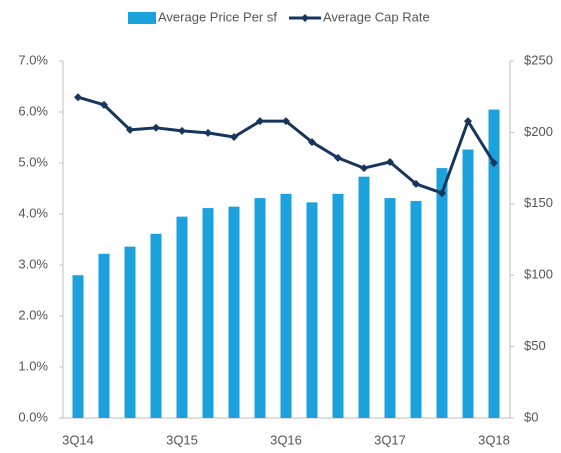  I want to click on legend-label: Average Price Per sf, so click(217, 16).